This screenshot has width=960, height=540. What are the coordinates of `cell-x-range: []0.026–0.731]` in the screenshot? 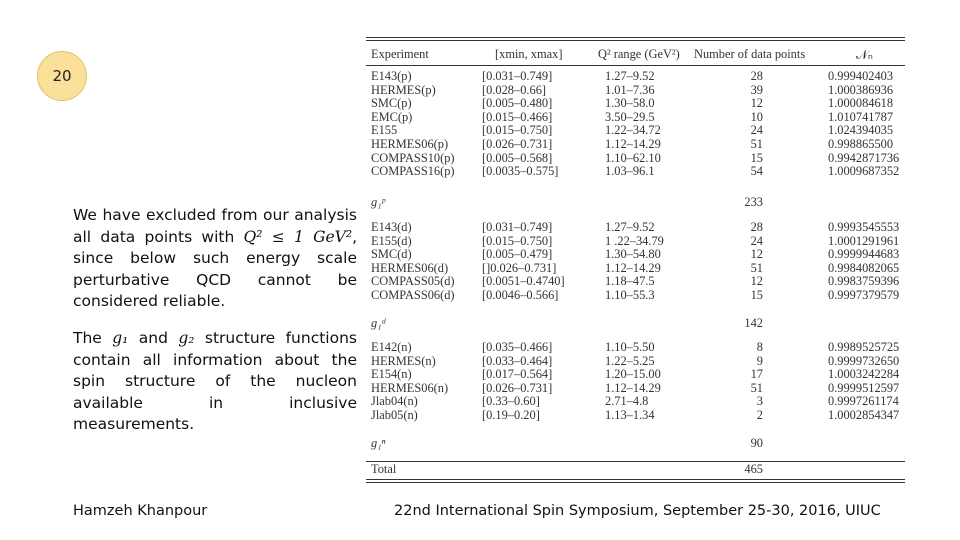 It's located at (519, 267).